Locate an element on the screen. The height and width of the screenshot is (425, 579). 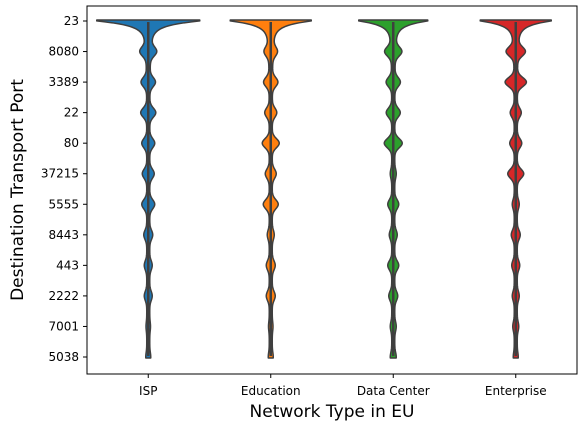
y-tick-label: 2222 is located at coordinates (63, 296).